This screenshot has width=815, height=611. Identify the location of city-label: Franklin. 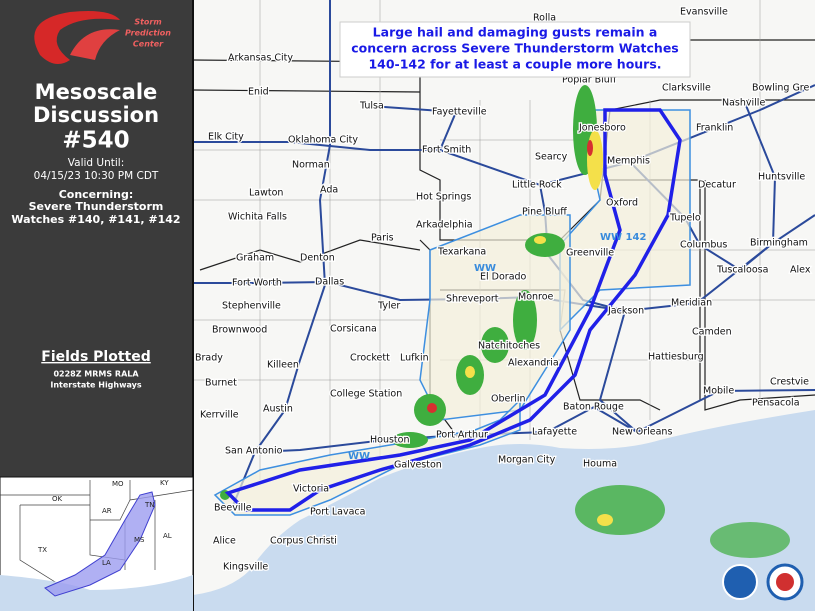
(714, 128).